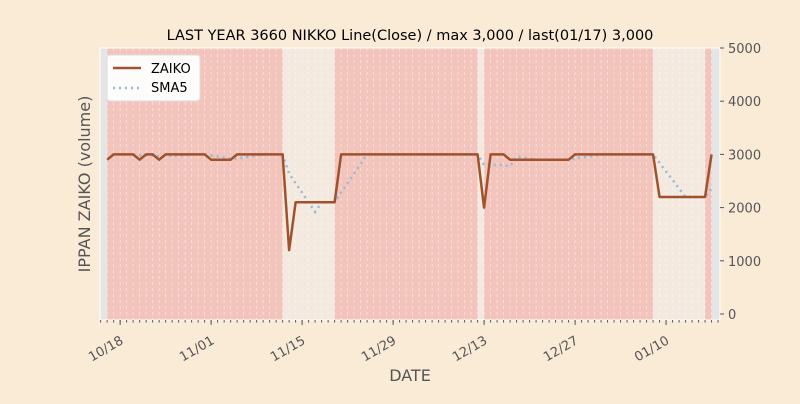  Describe the element at coordinates (744, 49) in the screenshot. I see `y-tick-label: 5000` at that location.